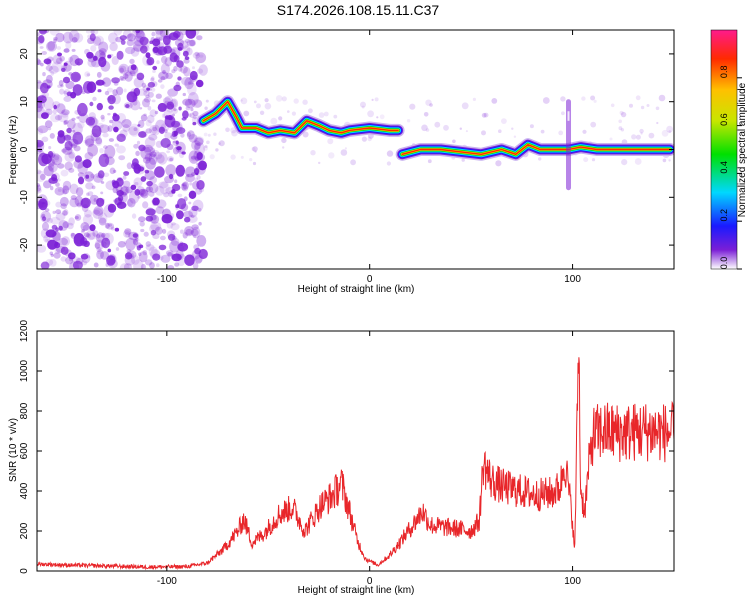  What do you see at coordinates (24, 571) in the screenshot?
I see `snr-y-tick-label: 0` at bounding box center [24, 571].